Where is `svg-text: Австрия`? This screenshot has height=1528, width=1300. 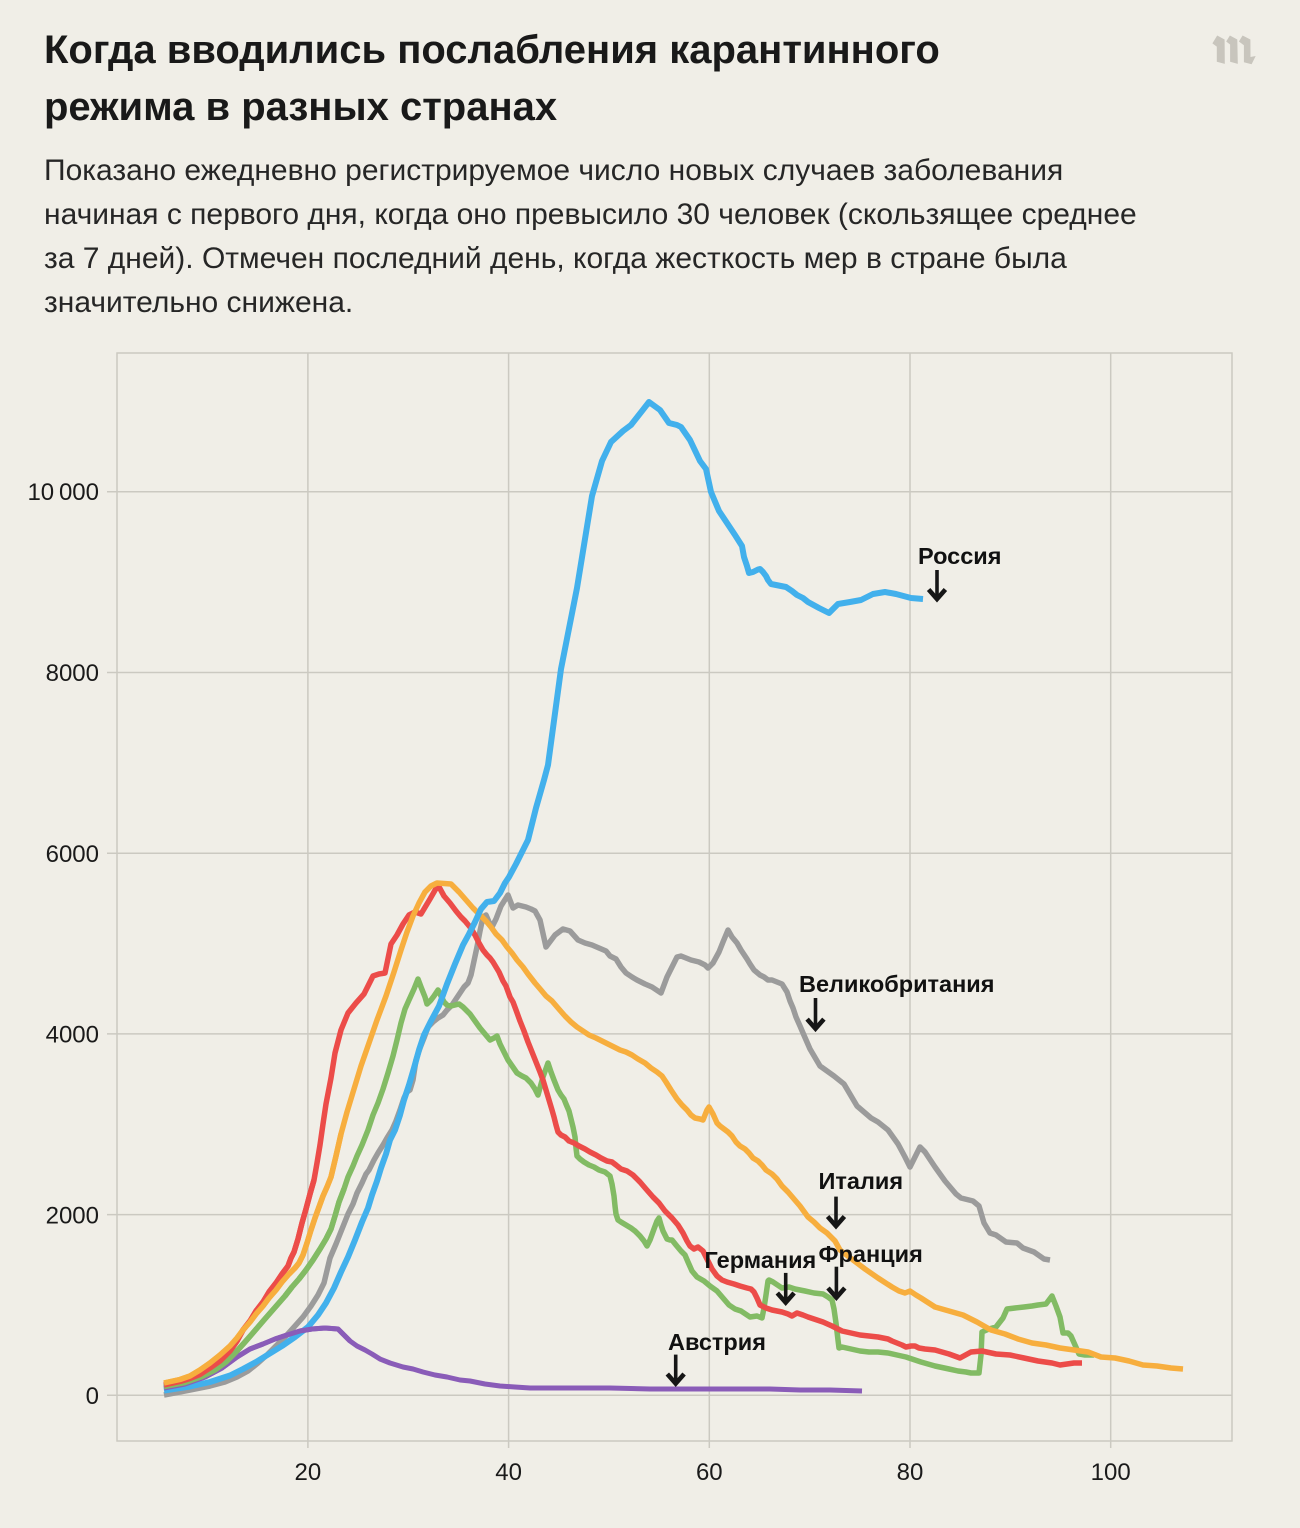 svg-text: Австрия is located at coordinates (717, 1342).